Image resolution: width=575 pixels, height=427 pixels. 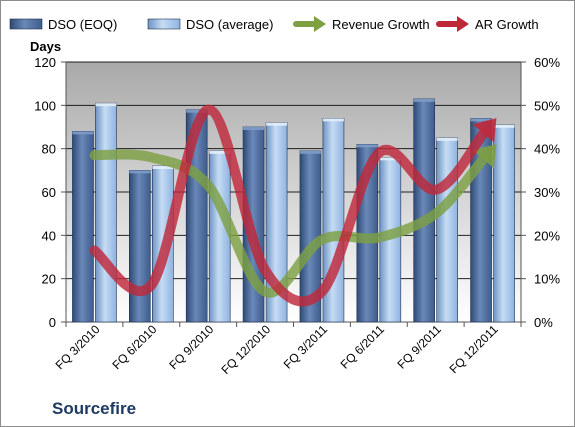 I want to click on y2-tick-label: 30%, so click(x=547, y=192).